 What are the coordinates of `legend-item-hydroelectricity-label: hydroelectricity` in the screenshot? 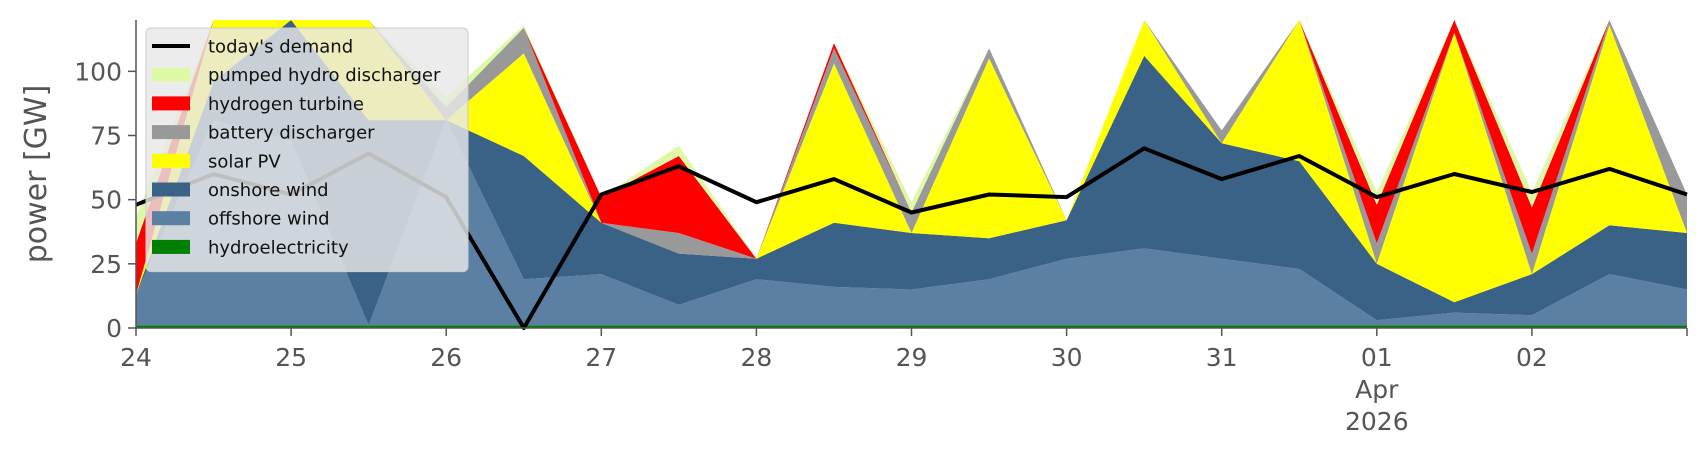 It's located at (278, 247).